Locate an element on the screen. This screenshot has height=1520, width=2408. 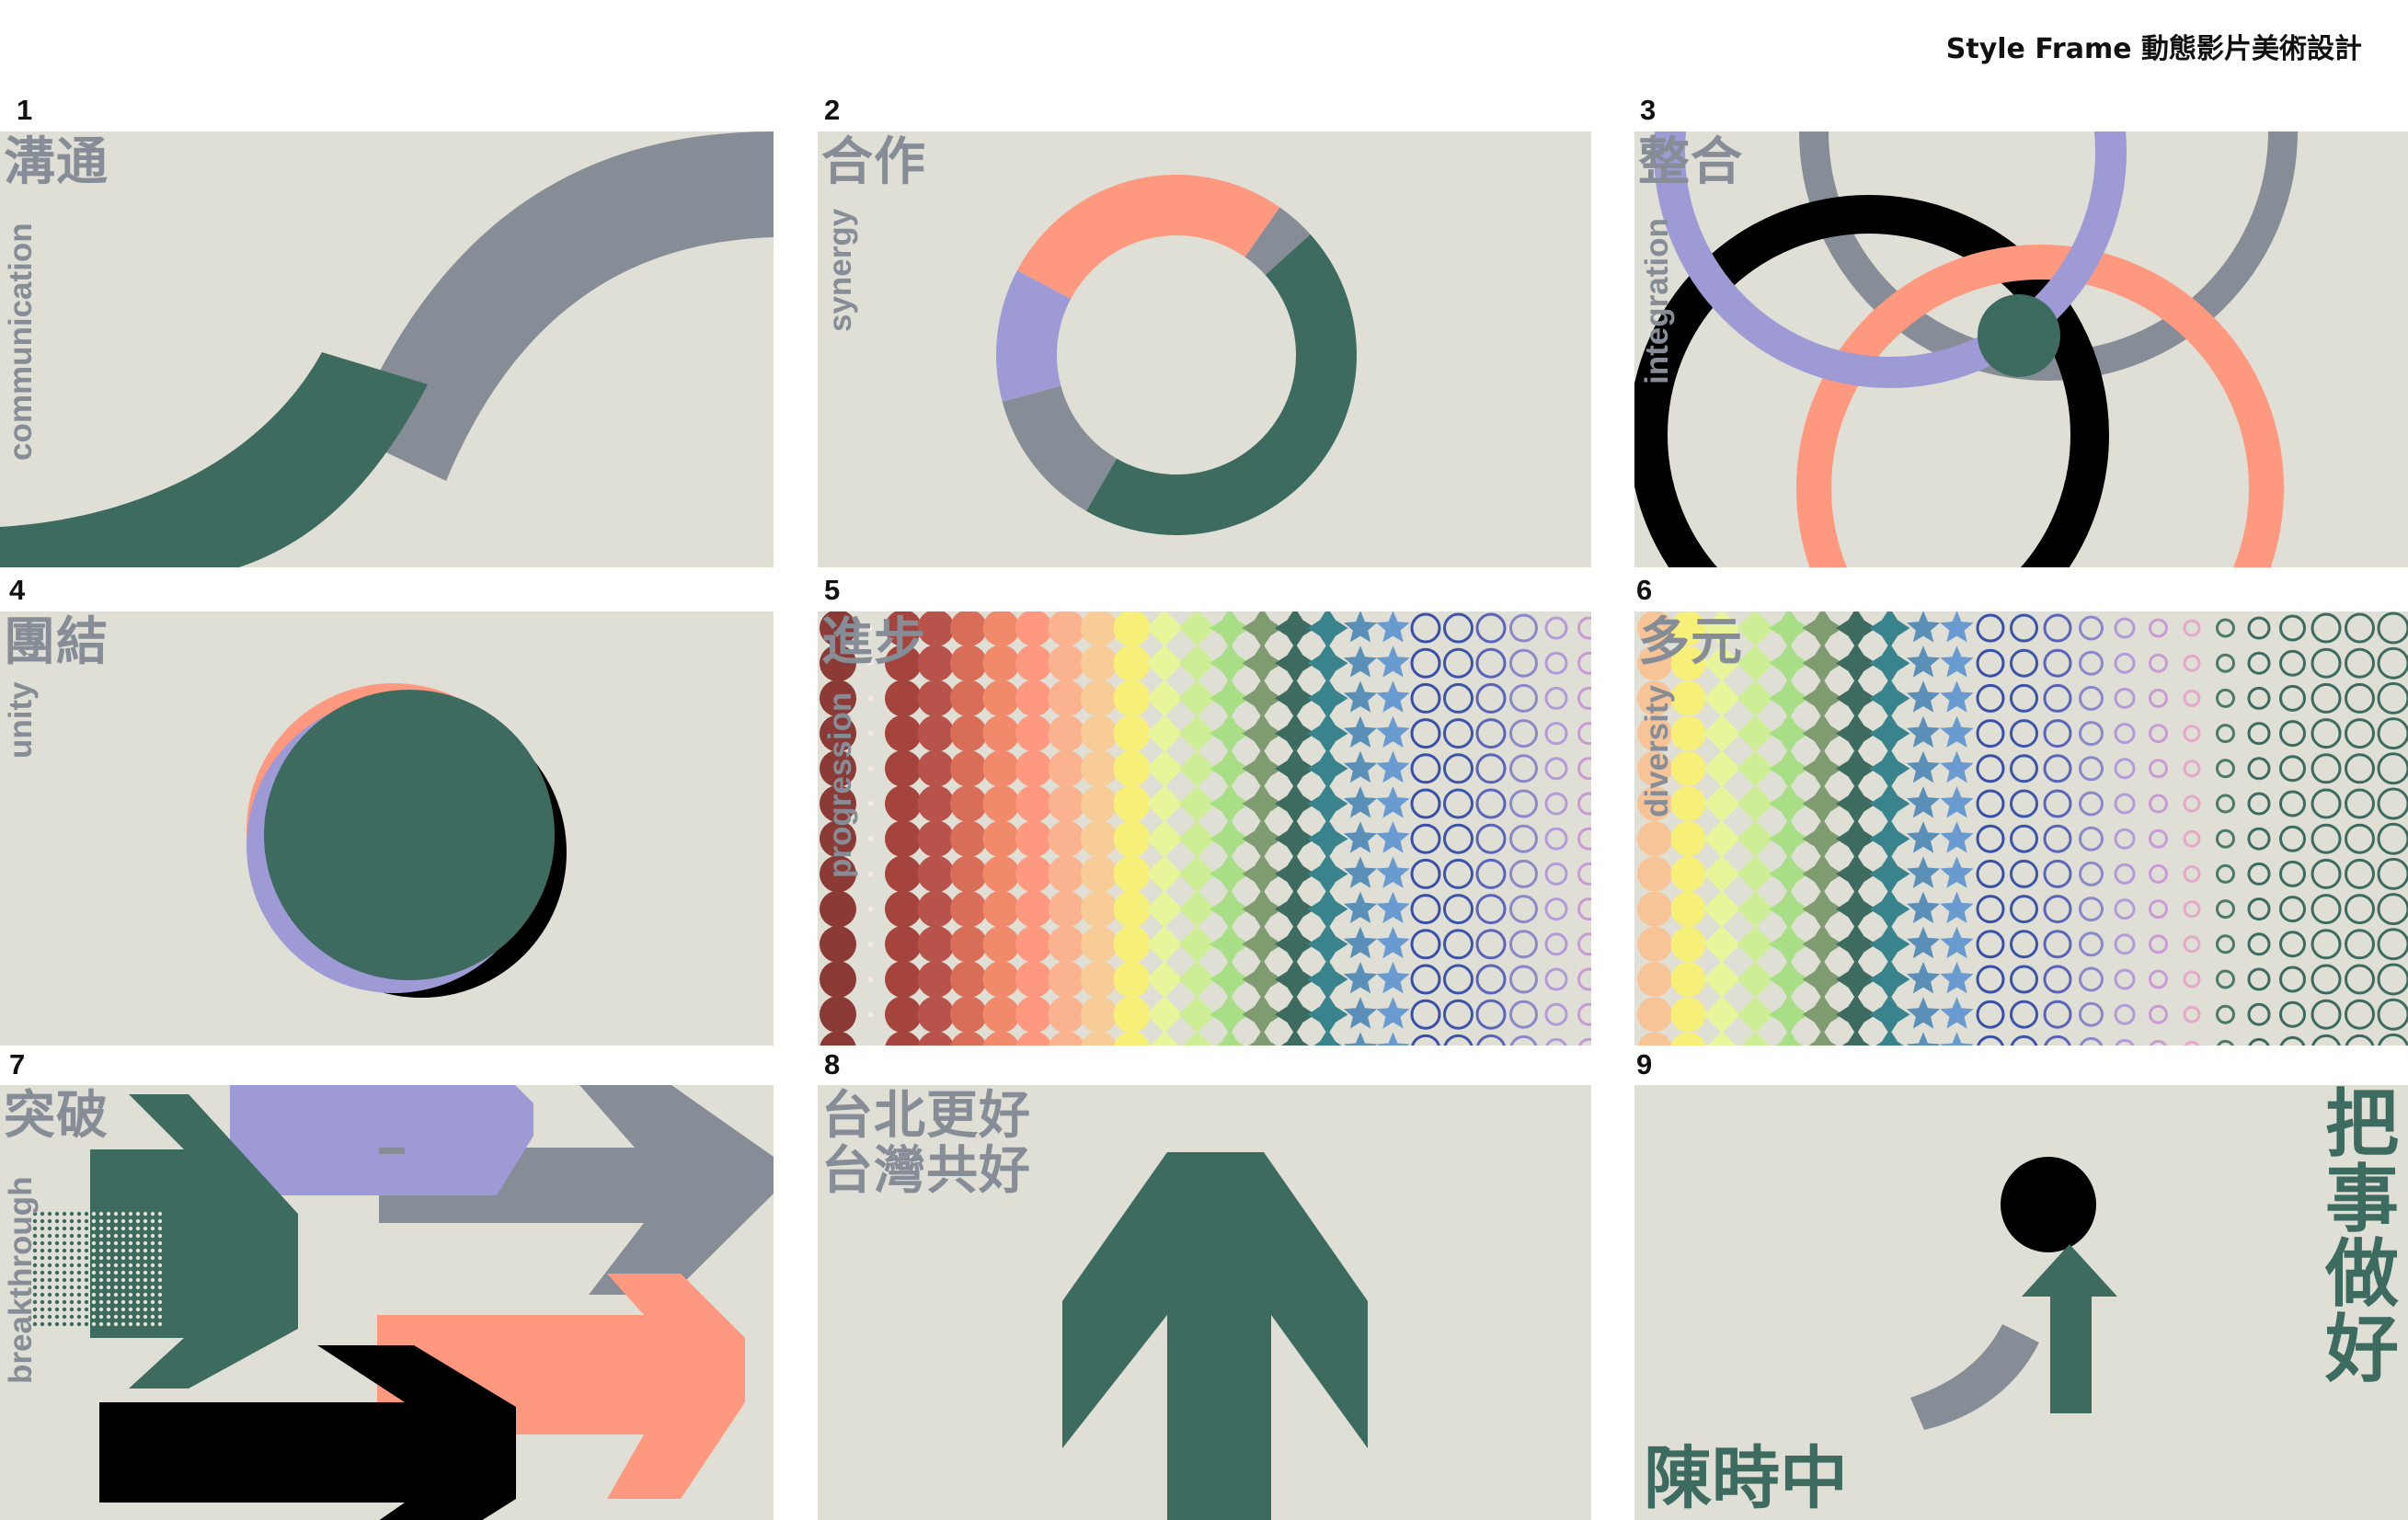
purple-ring is located at coordinates (1890, 259).